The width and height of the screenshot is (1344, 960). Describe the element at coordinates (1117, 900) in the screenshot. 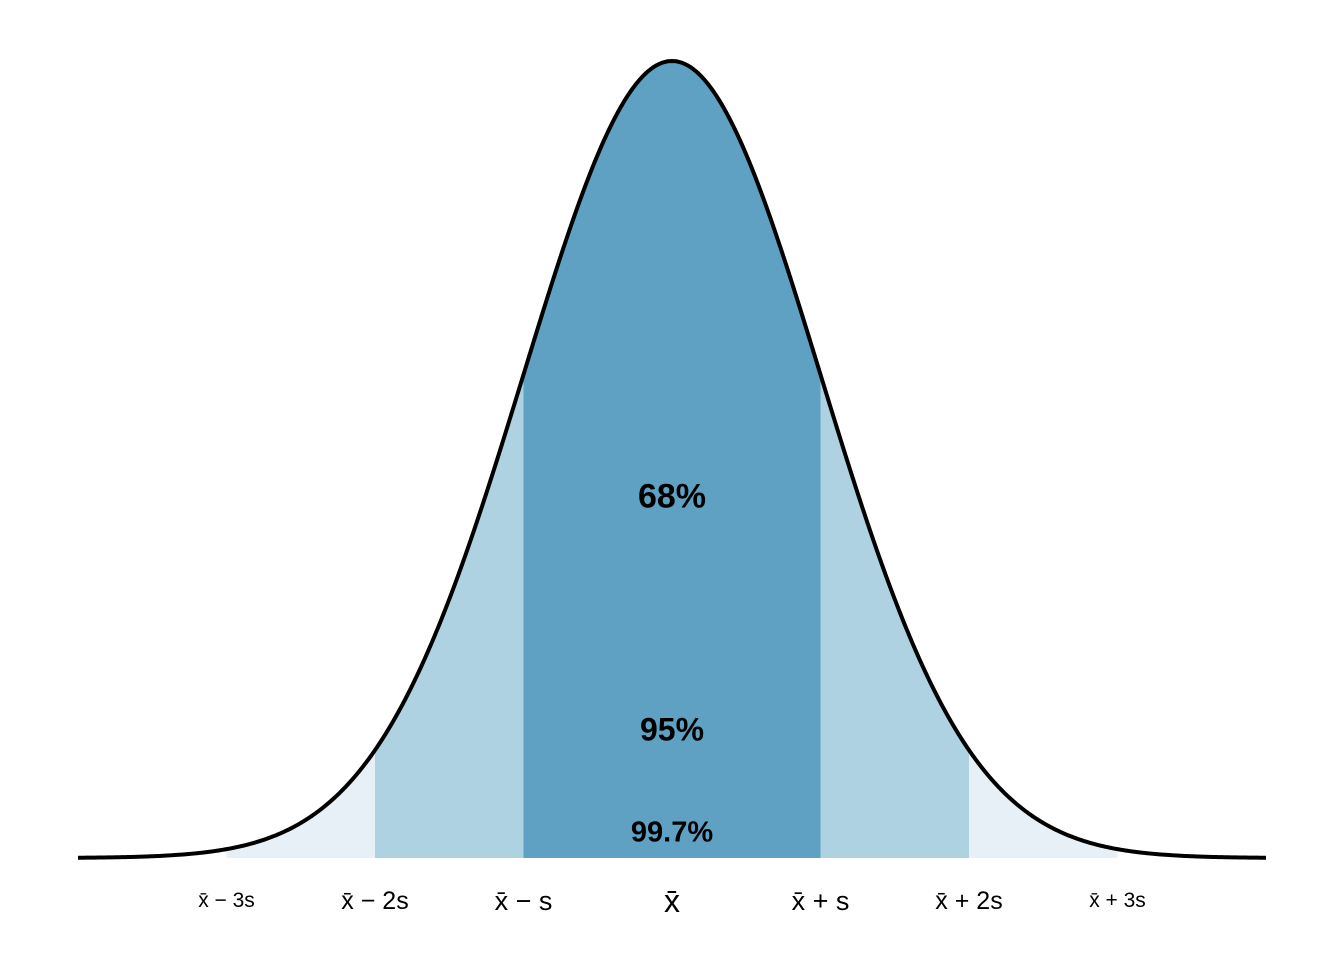

I see `tick-label-plus3: x̄ + 3s` at that location.